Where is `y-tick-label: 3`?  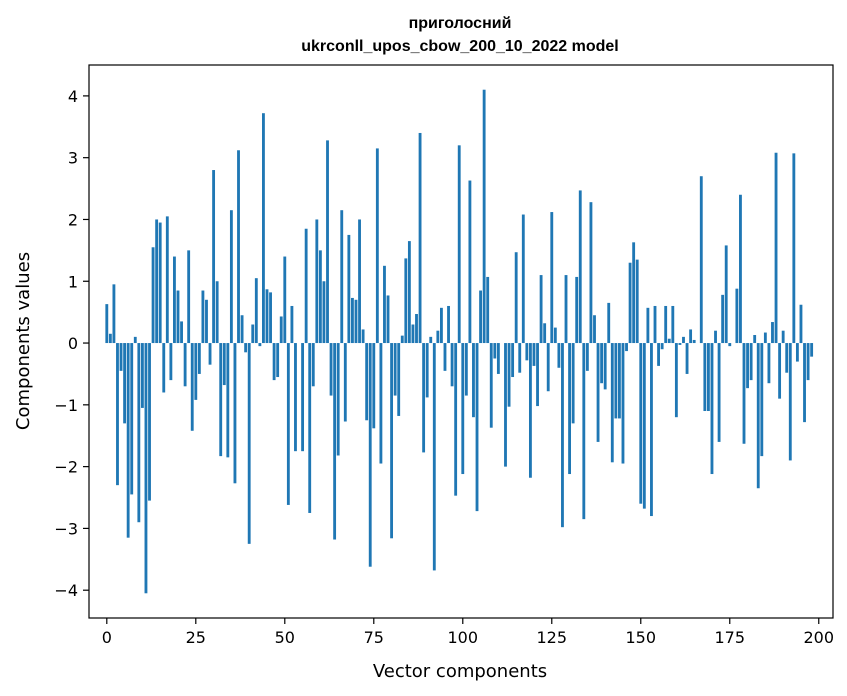 y-tick-label: 3 is located at coordinates (73, 158).